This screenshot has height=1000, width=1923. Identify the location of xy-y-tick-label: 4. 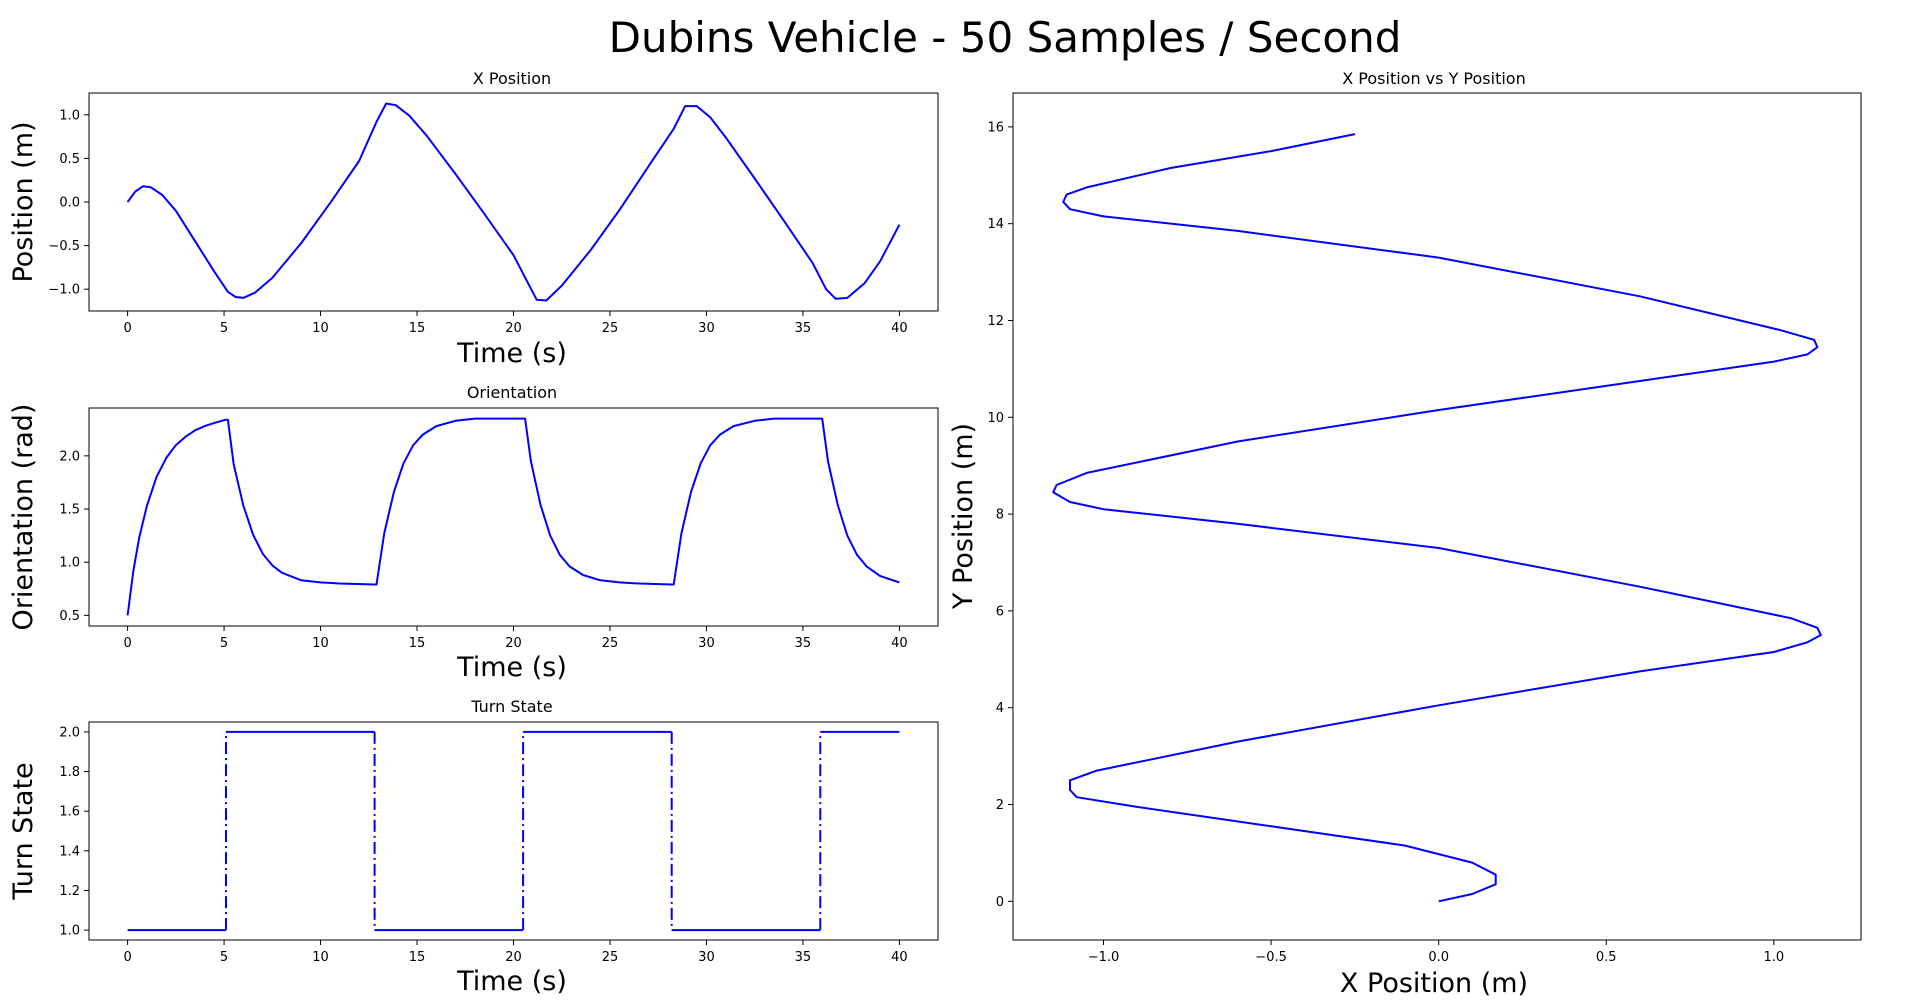
(1000, 708).